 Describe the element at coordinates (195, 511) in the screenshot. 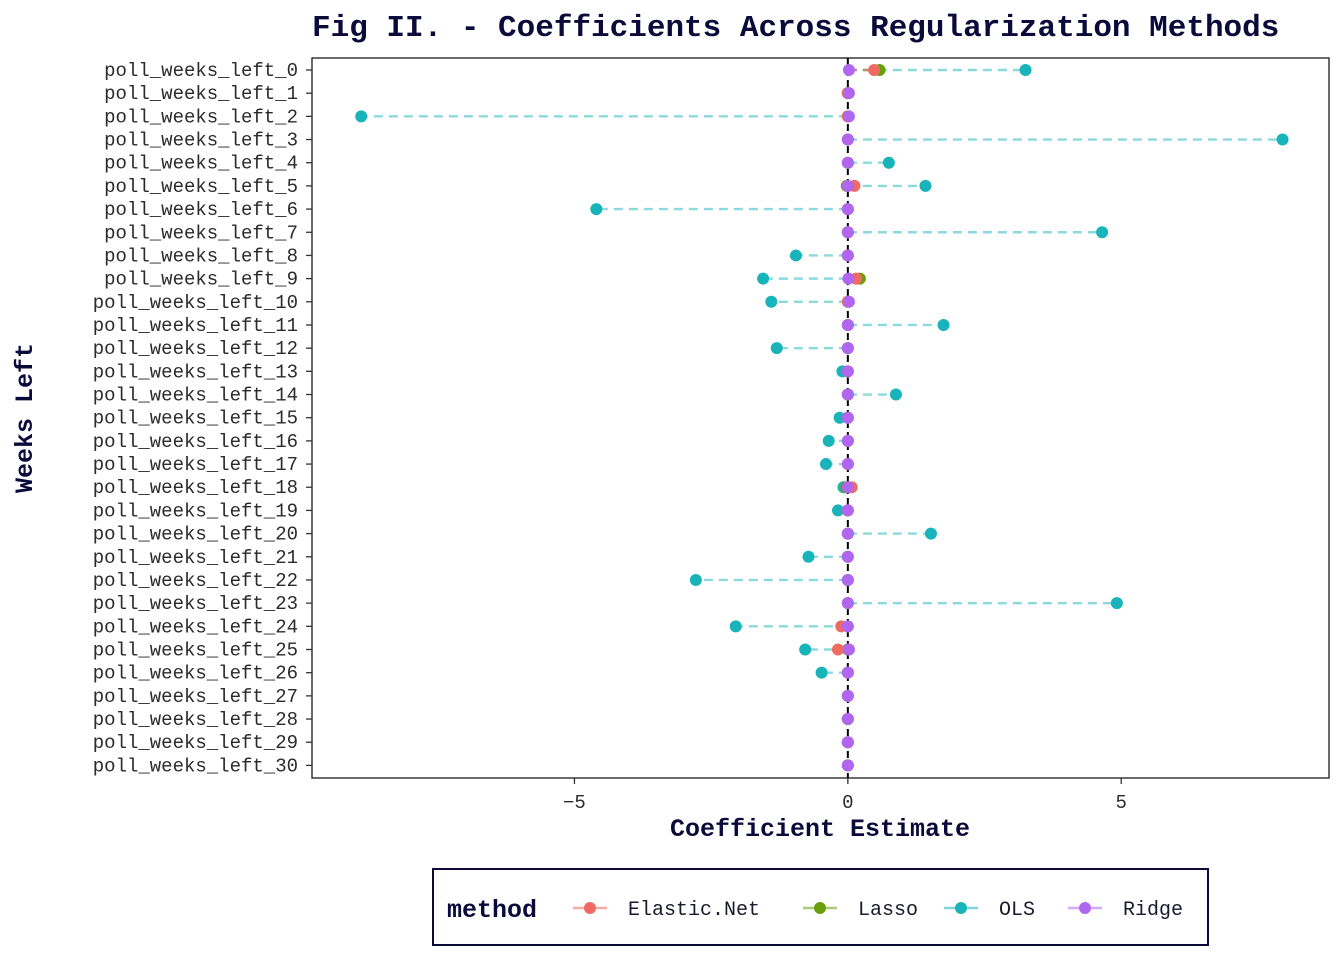

I see `y-tick-label: poll_weeks_left_19` at that location.